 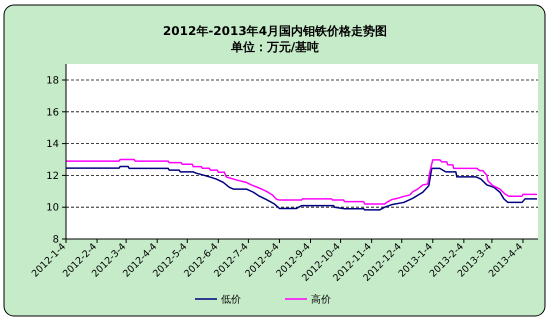 What do you see at coordinates (52, 176) in the screenshot?
I see `y-tick-label: 12` at bounding box center [52, 176].